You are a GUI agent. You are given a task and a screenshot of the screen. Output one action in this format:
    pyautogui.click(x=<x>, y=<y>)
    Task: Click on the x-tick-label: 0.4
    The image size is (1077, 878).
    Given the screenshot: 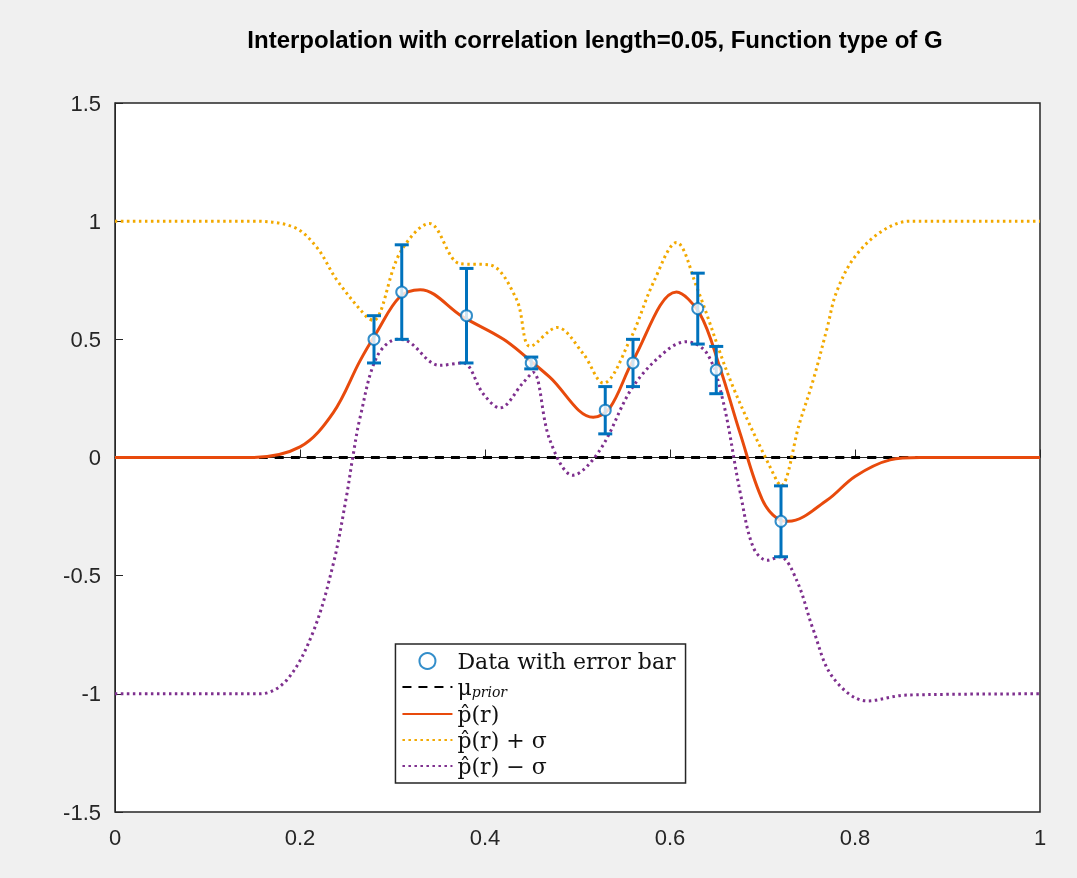 What is the action you would take?
    pyautogui.click(x=485, y=837)
    